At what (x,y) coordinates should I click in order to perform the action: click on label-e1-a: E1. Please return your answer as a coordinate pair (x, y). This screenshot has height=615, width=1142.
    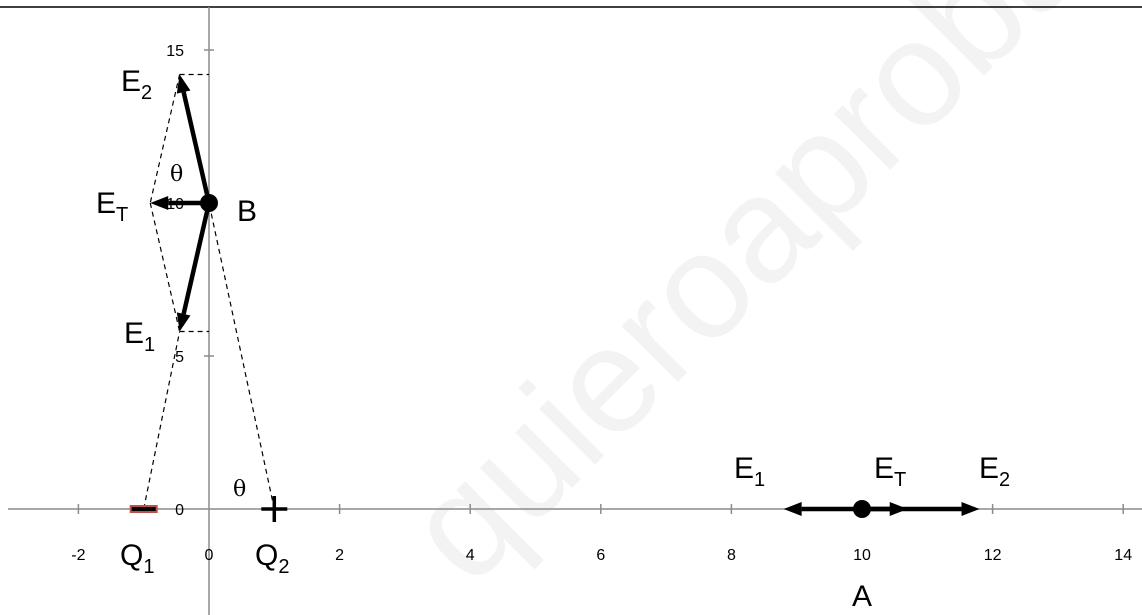
    Looking at the image, I should click on (749, 471).